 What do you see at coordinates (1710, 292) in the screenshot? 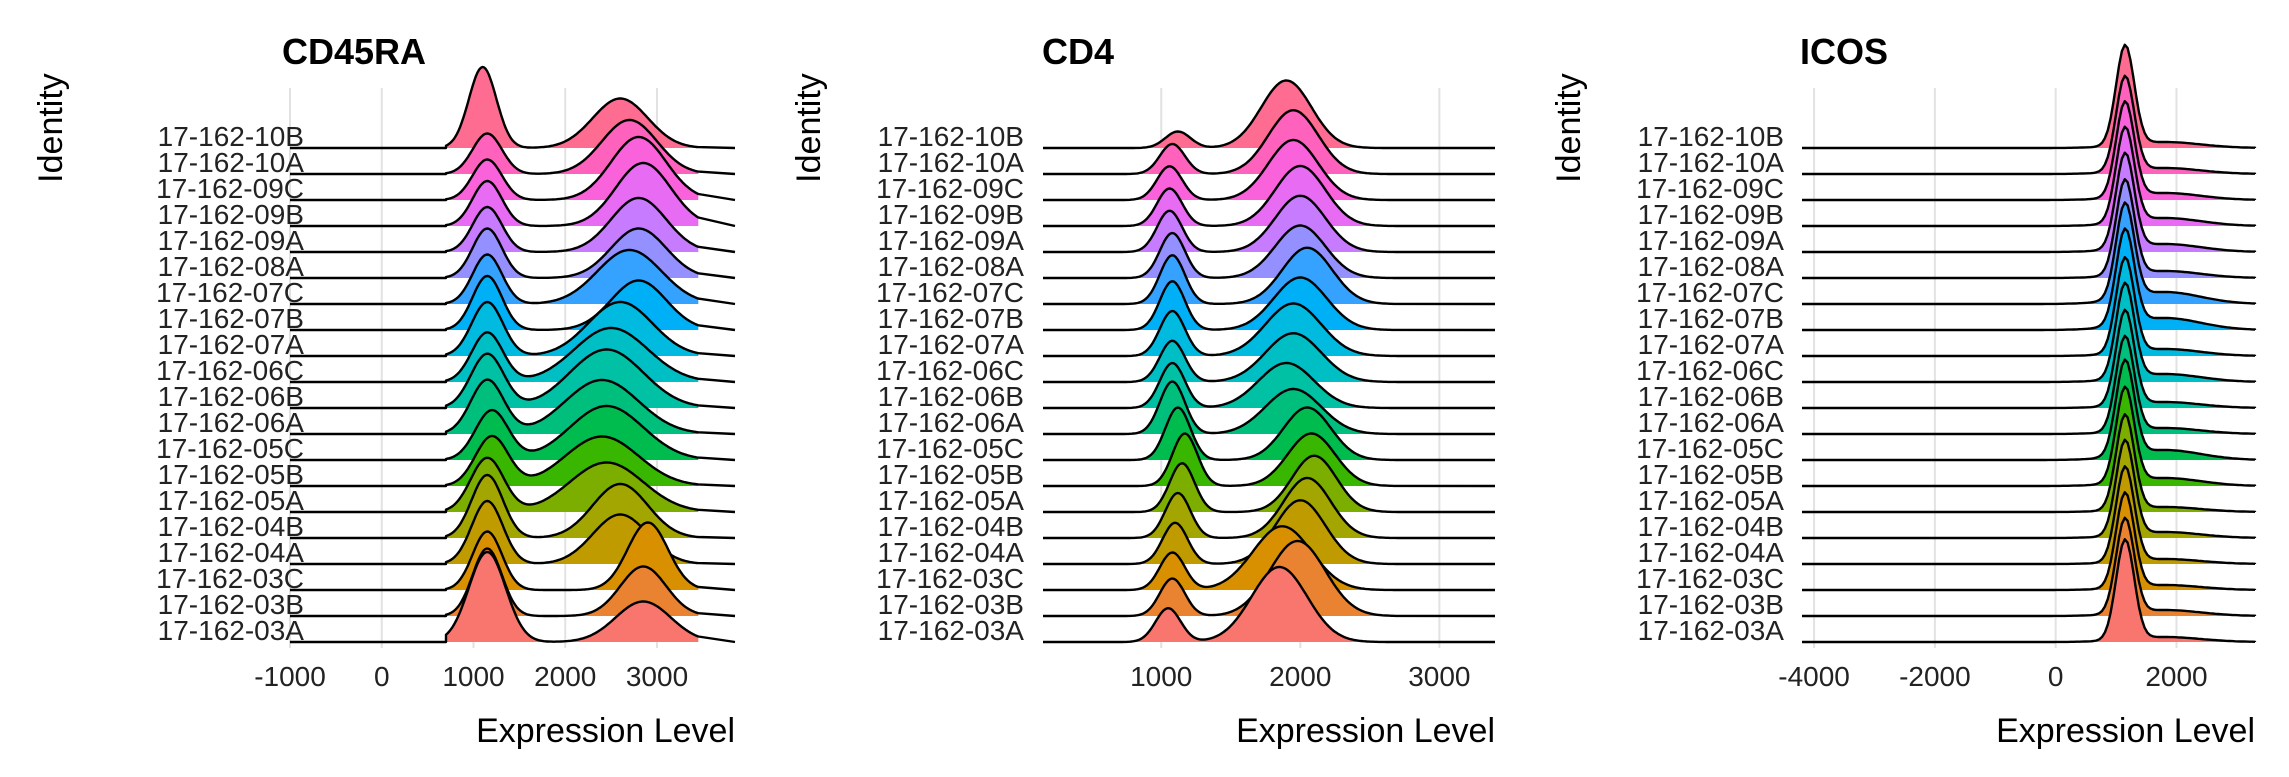
I see `y-tick-label: 17-162-07C` at bounding box center [1710, 292].